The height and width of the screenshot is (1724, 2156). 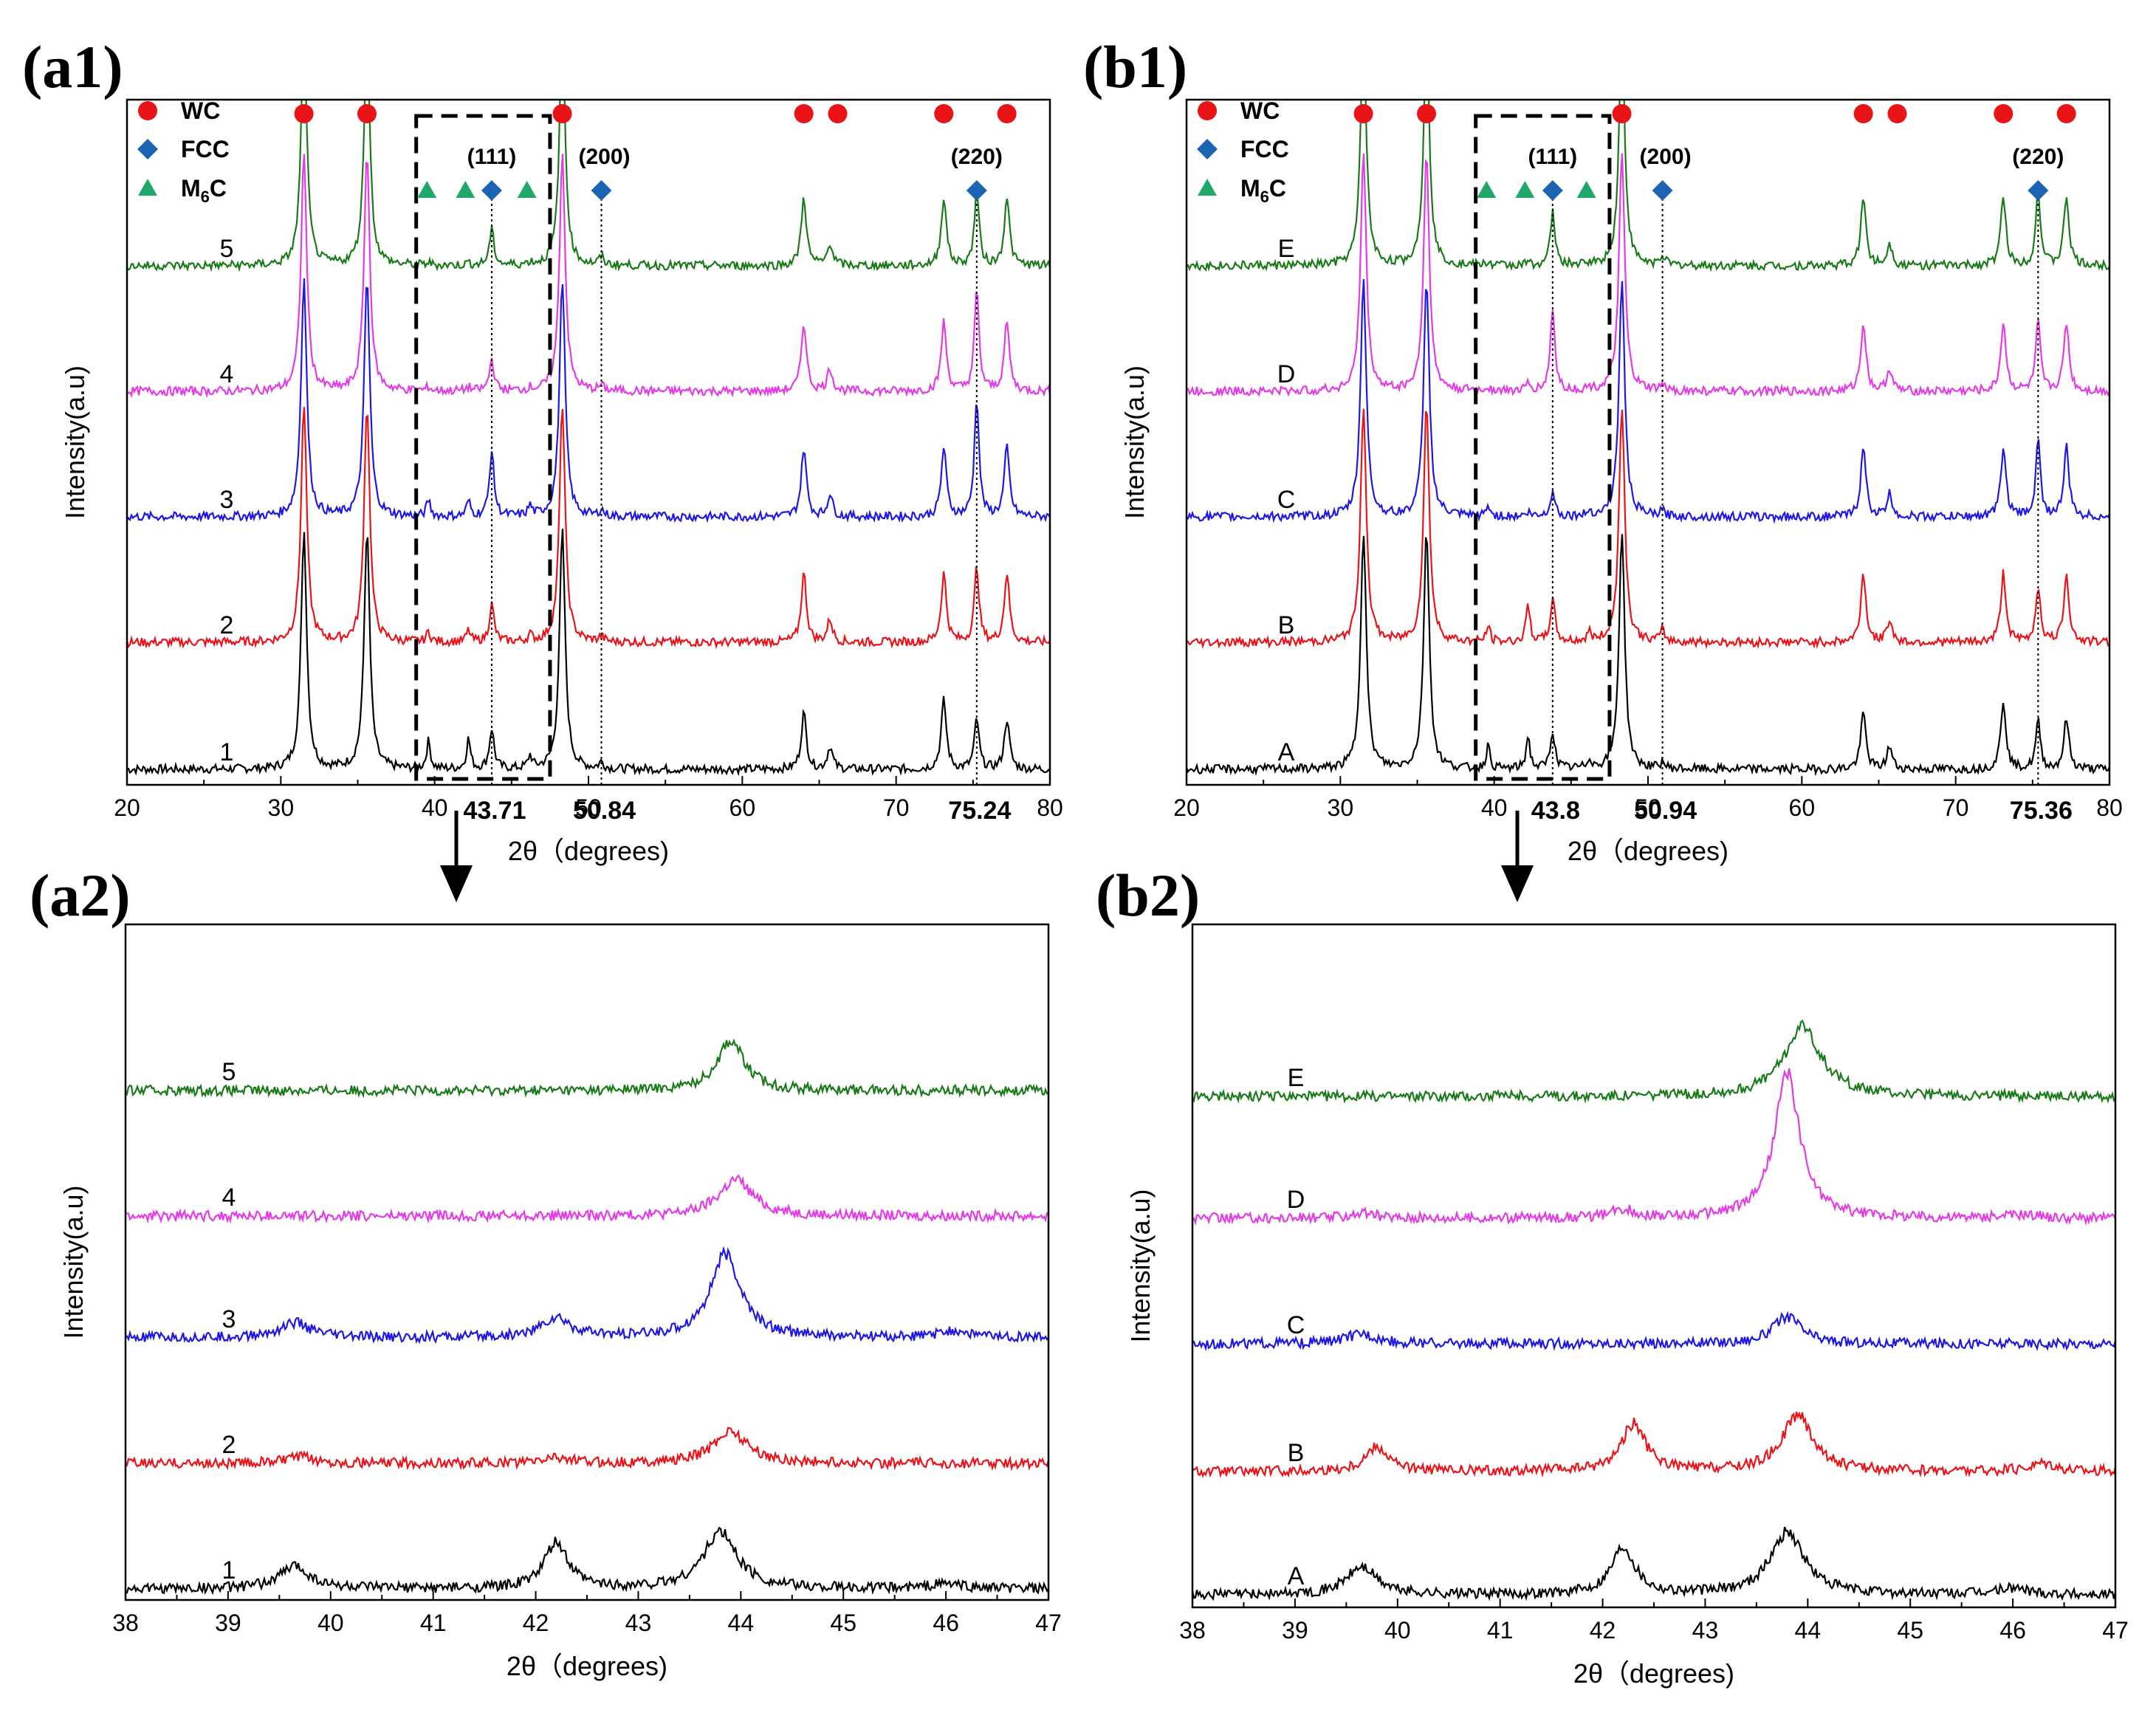 What do you see at coordinates (604, 157) in the screenshot?
I see `hkl-label-(200): (200)` at bounding box center [604, 157].